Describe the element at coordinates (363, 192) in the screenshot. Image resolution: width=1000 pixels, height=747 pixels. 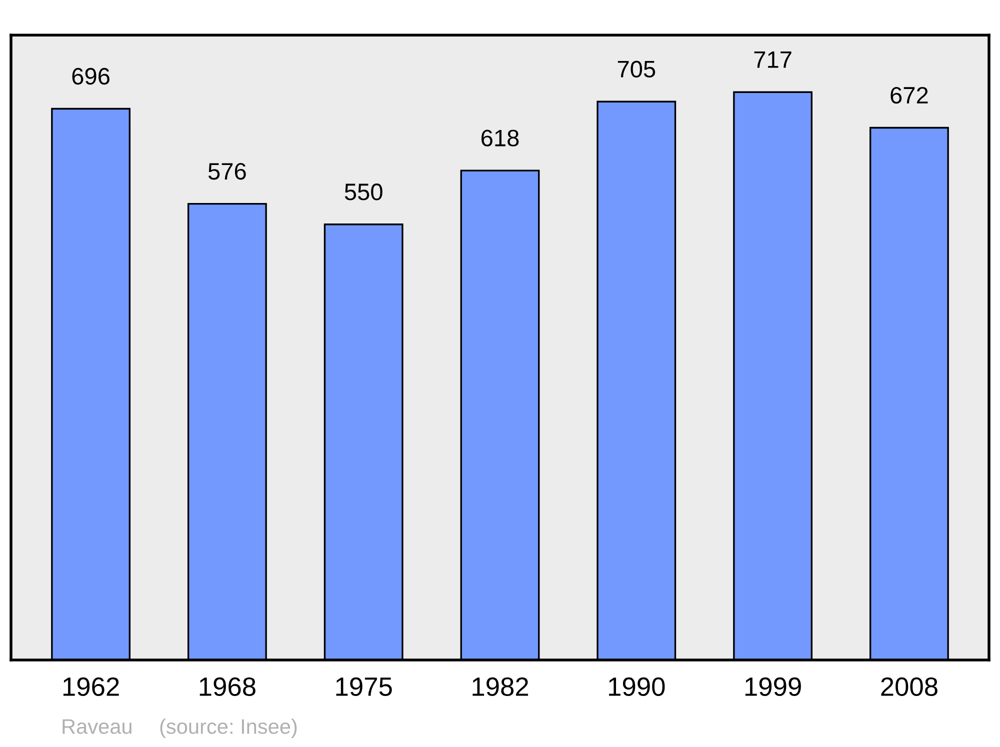
I see `data-label: 550` at that location.